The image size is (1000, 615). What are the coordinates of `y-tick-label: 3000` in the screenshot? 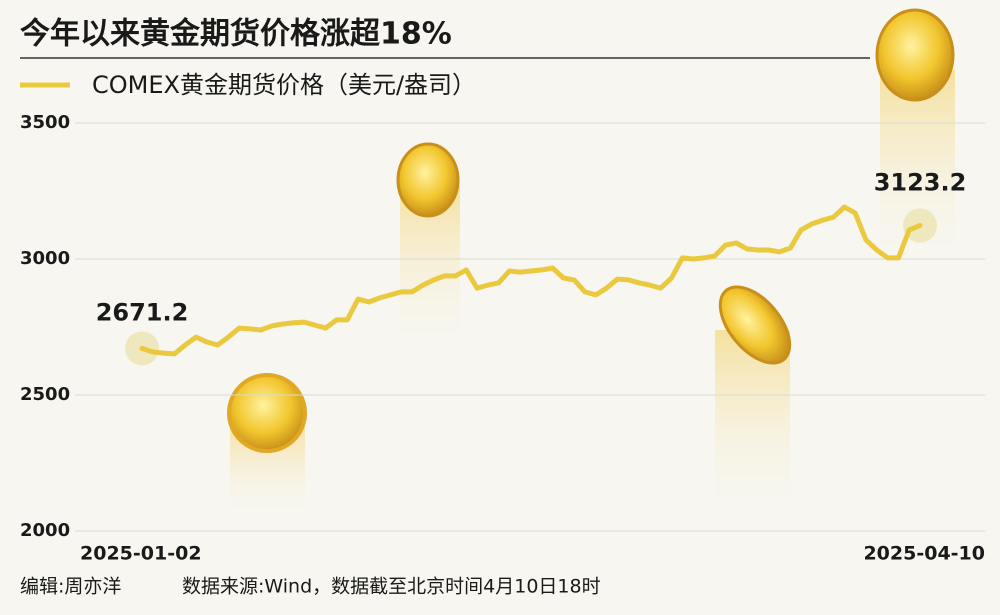 It's located at (45, 258).